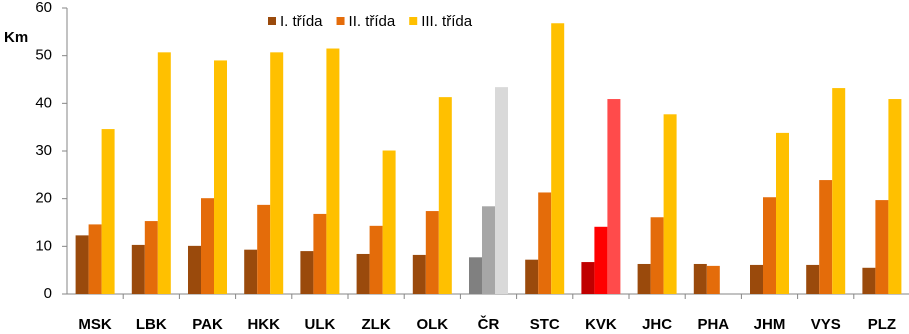  What do you see at coordinates (95, 324) in the screenshot?
I see `x-tick-label: MSK` at bounding box center [95, 324].